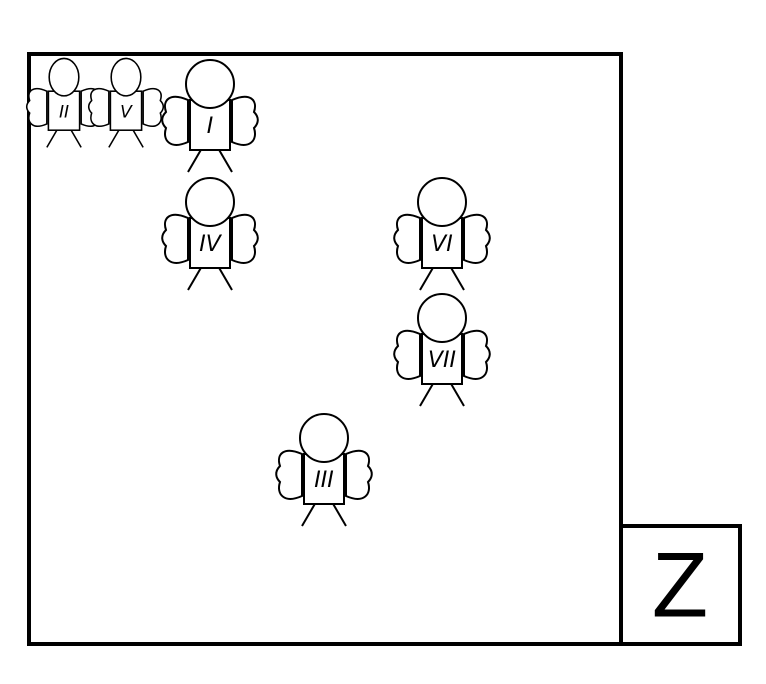  I want to click on figure-numeral: I, so click(210, 126).